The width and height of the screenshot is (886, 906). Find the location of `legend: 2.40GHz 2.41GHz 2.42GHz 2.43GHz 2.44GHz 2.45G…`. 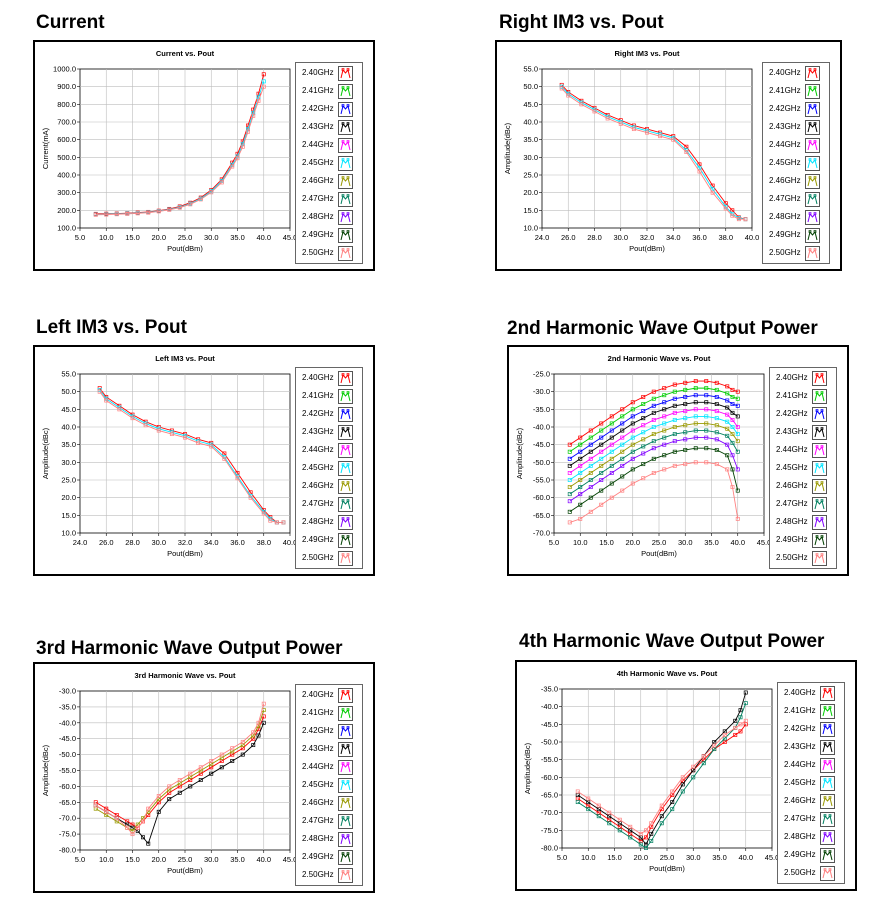

legend: 2.40GHz 2.41GHz 2.42GHz 2.43GHz 2.44GHz 2.45G… is located at coordinates (329, 785).